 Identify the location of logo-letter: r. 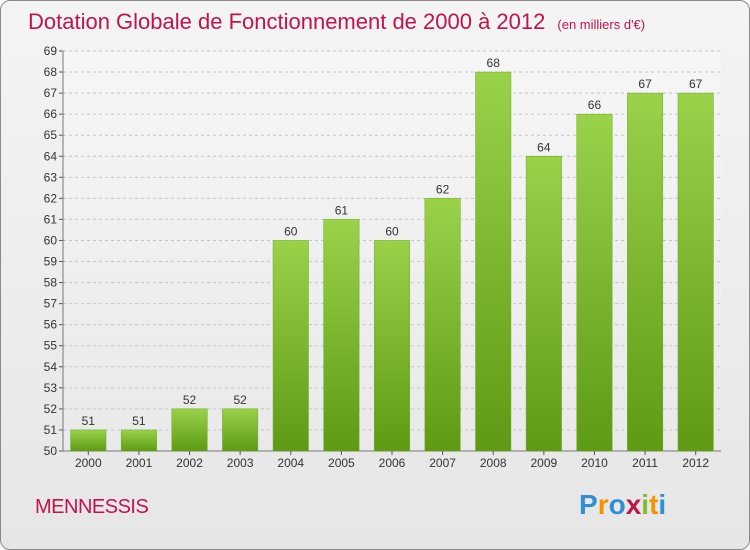
(603, 504).